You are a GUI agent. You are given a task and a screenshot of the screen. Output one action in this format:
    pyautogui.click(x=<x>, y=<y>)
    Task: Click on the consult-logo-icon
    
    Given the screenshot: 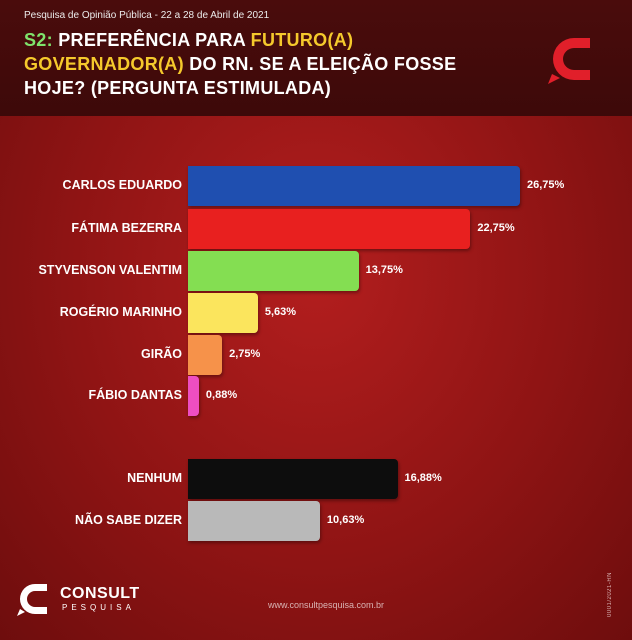 What is the action you would take?
    pyautogui.click(x=569, y=61)
    